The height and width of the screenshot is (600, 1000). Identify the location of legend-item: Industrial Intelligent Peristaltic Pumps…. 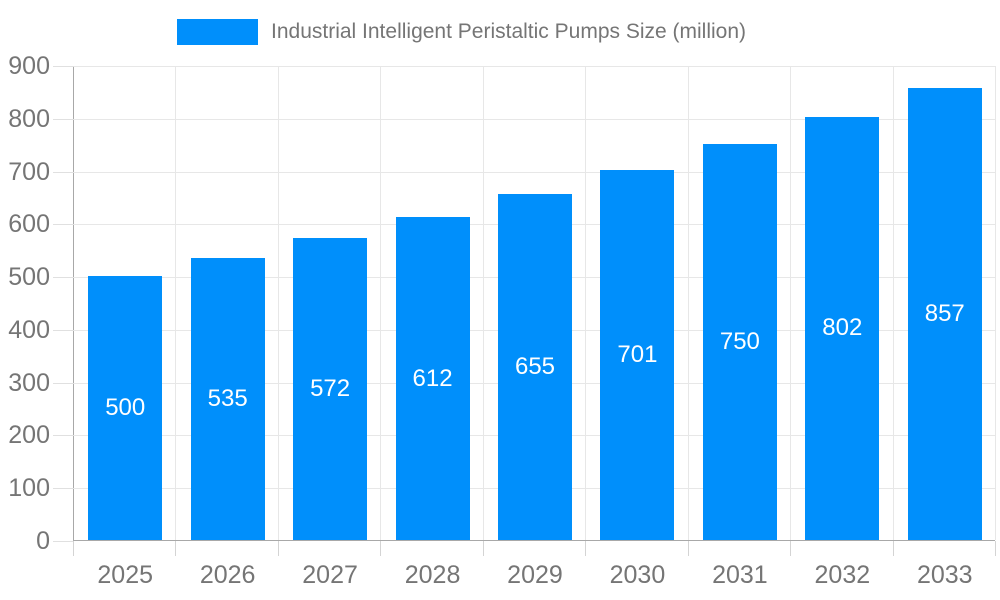
(461, 32).